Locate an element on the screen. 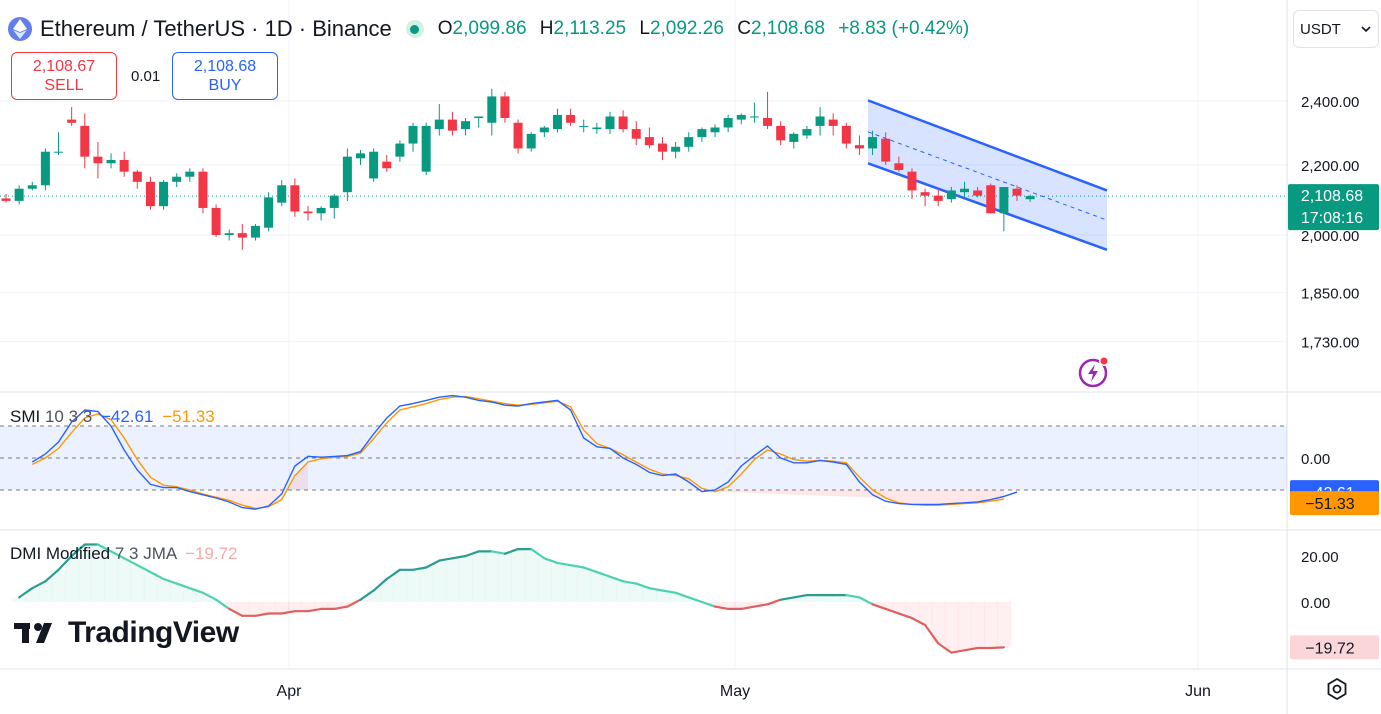 This screenshot has height=714, width=1381. symbol-title: Ethereum / TetherUS · 1D · Binance is located at coordinates (216, 28).